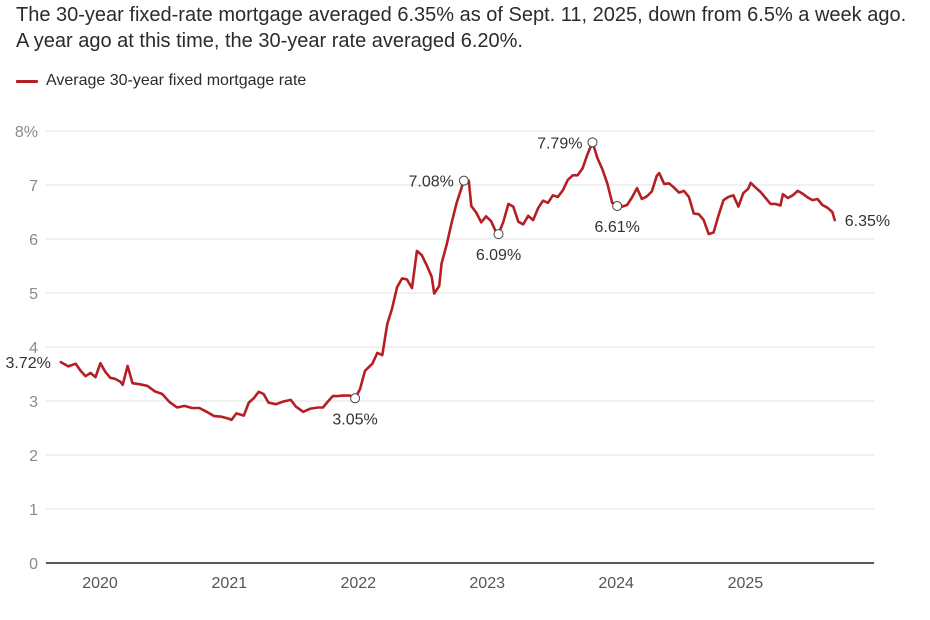 The height and width of the screenshot is (620, 930). I want to click on y-tick-label-2: 2, so click(33, 456).